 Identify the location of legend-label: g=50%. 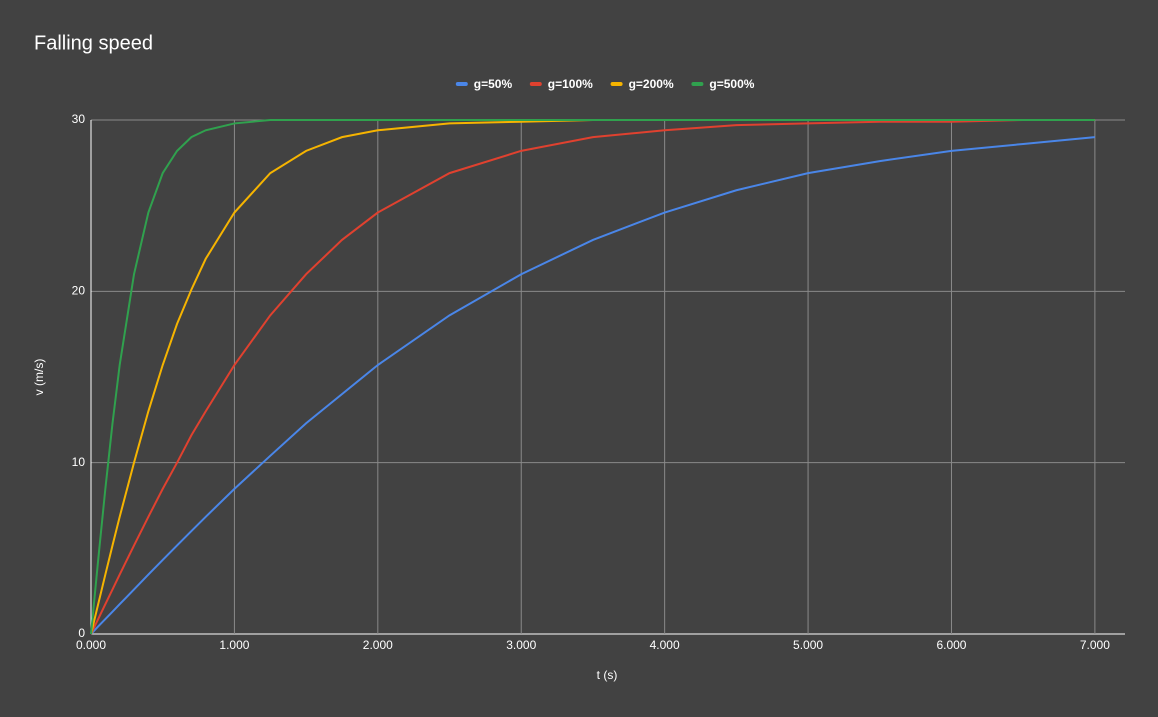
(493, 84).